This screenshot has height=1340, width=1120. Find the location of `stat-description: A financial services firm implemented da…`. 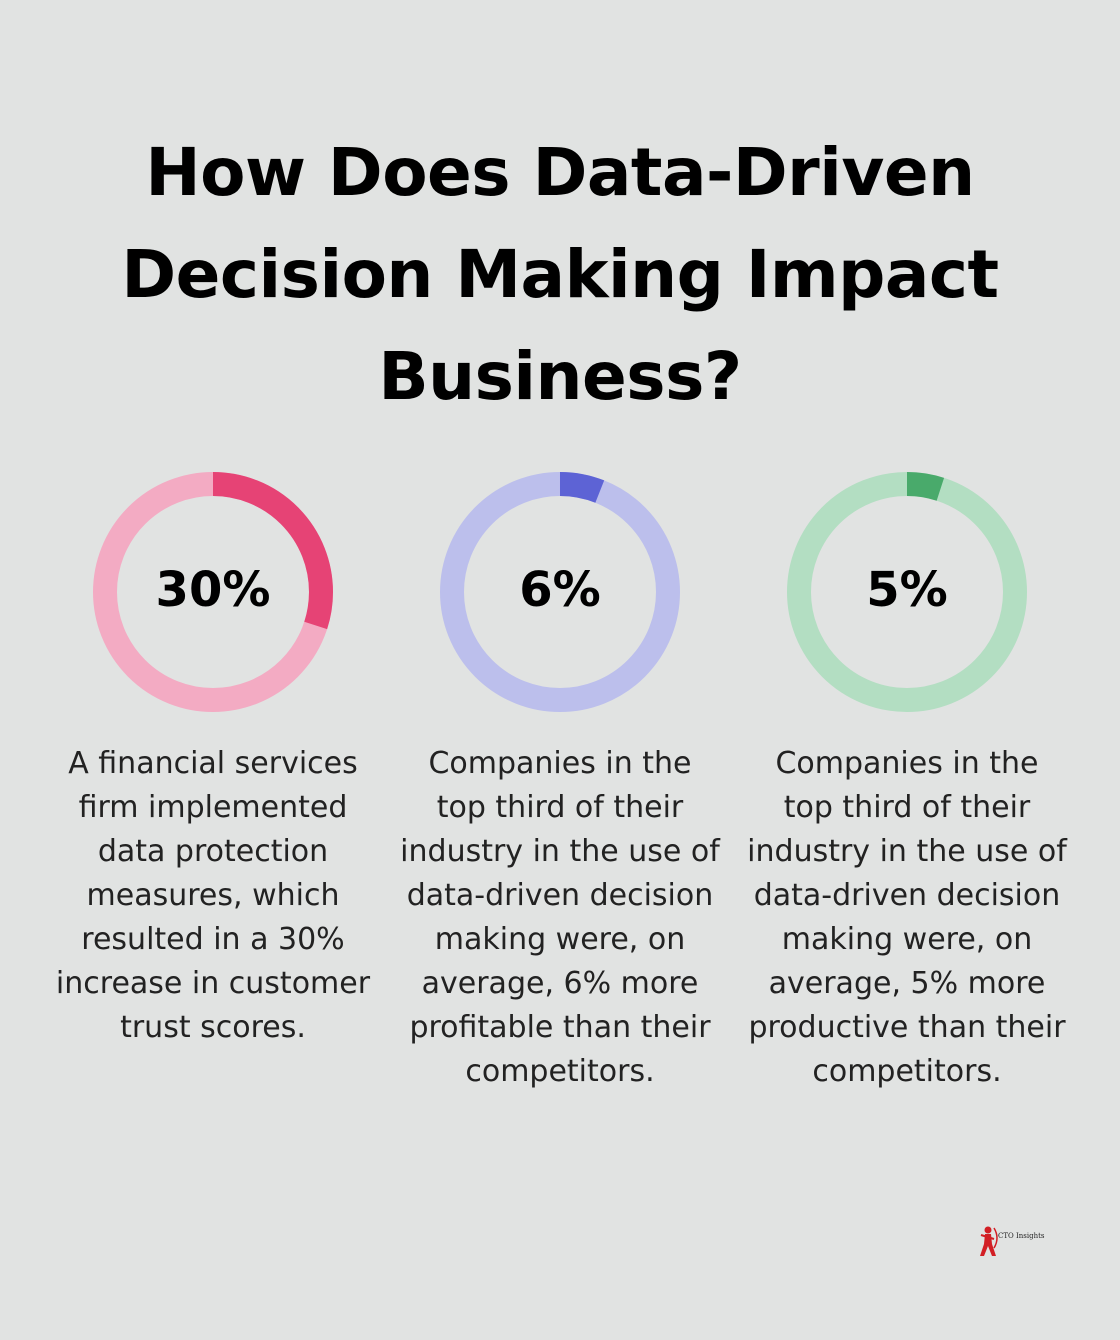

stat-description: A financial services firm implemented da… is located at coordinates (213, 895).